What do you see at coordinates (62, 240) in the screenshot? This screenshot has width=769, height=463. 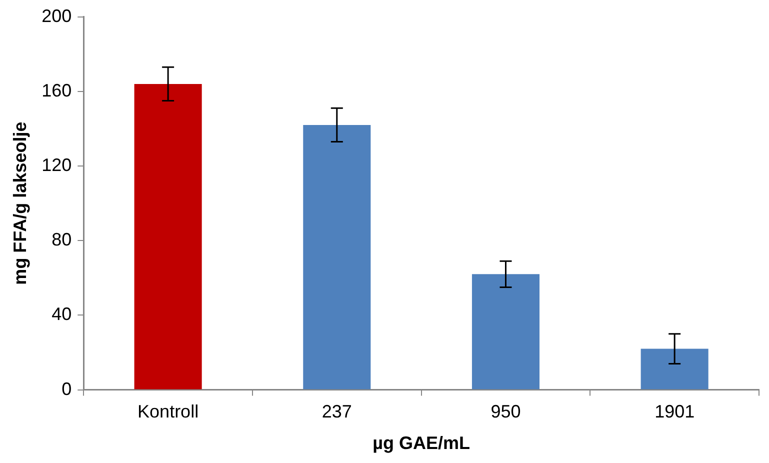 I see `y-tick-label: 80` at bounding box center [62, 240].